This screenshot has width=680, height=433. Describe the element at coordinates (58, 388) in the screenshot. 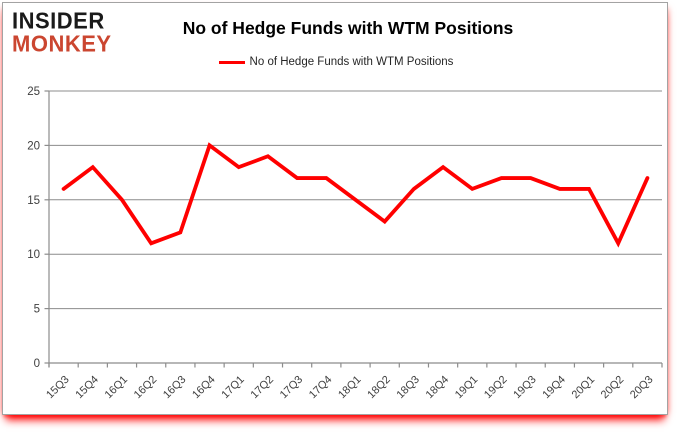

I see `x-tick-label: 15Q3` at that location.